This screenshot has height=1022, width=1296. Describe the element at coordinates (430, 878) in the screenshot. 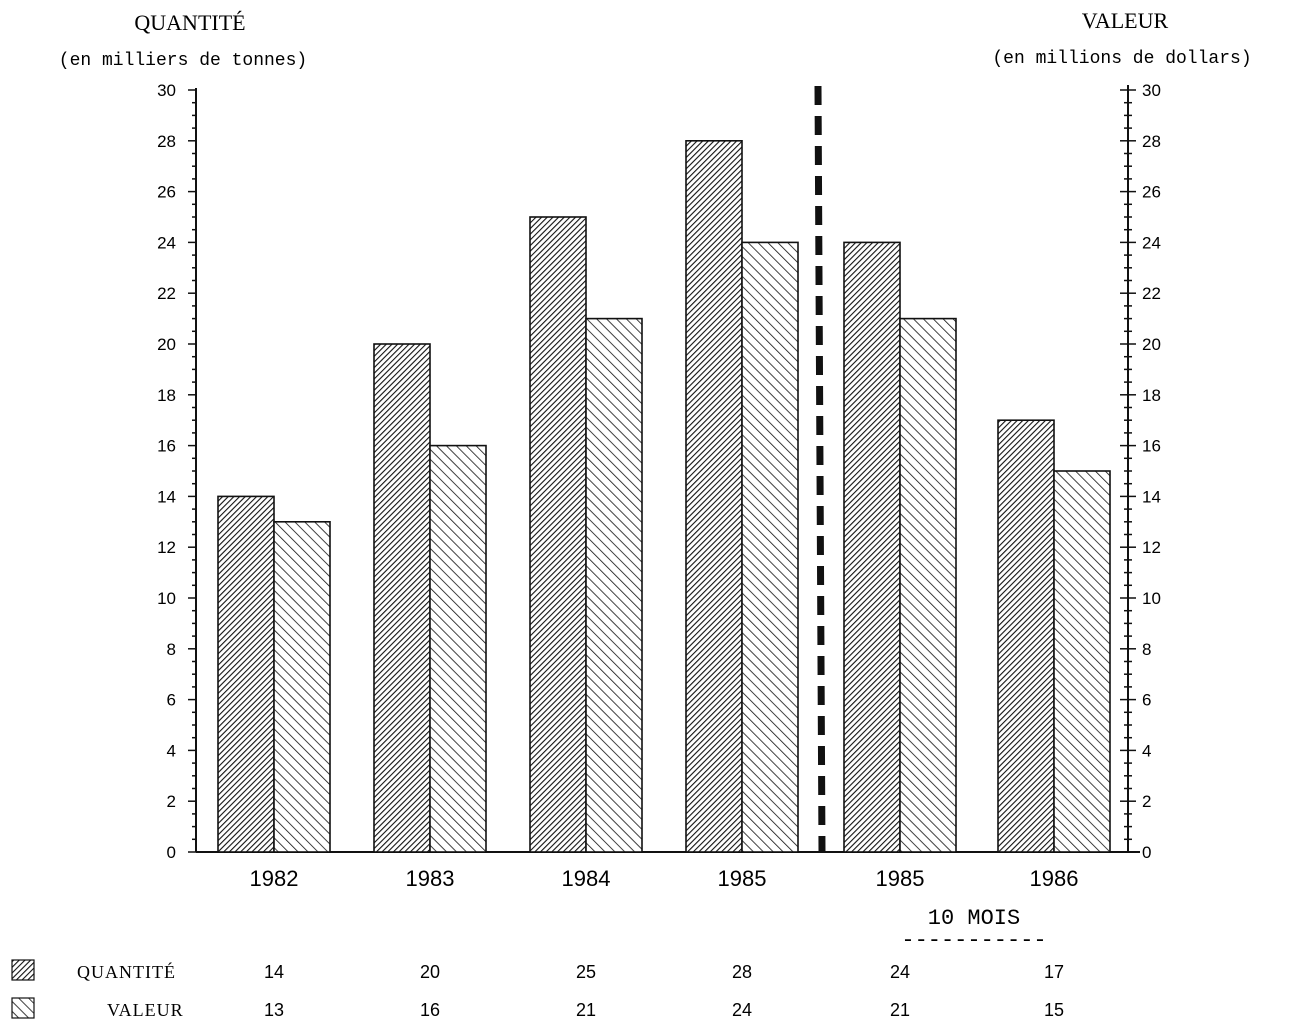

I see `category-label: 1983` at that location.